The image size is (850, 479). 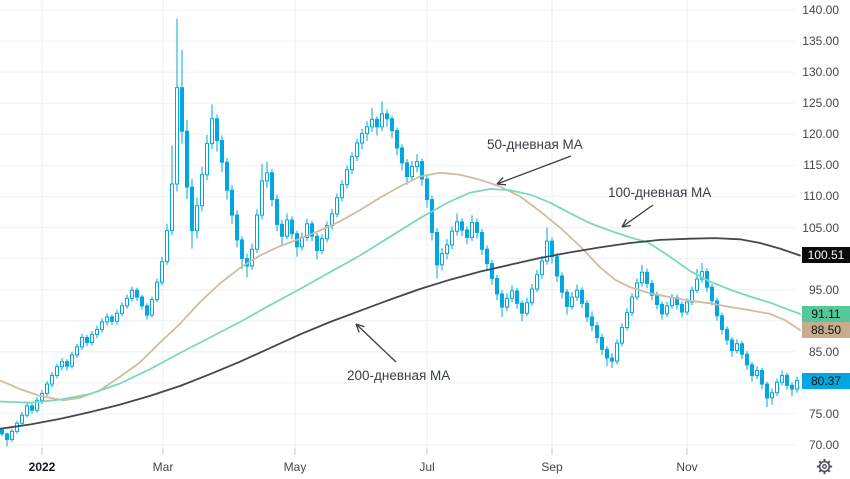 What do you see at coordinates (826, 313) in the screenshot?
I see `price-badge: 91.11` at bounding box center [826, 313].